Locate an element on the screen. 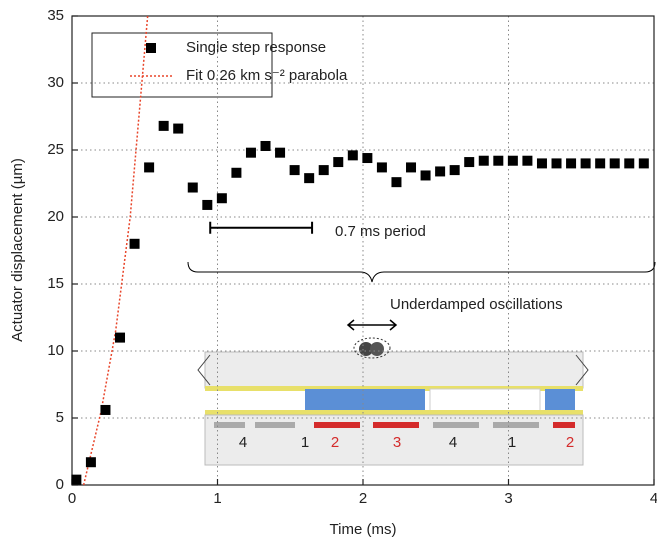  top-plate is located at coordinates (394, 370).